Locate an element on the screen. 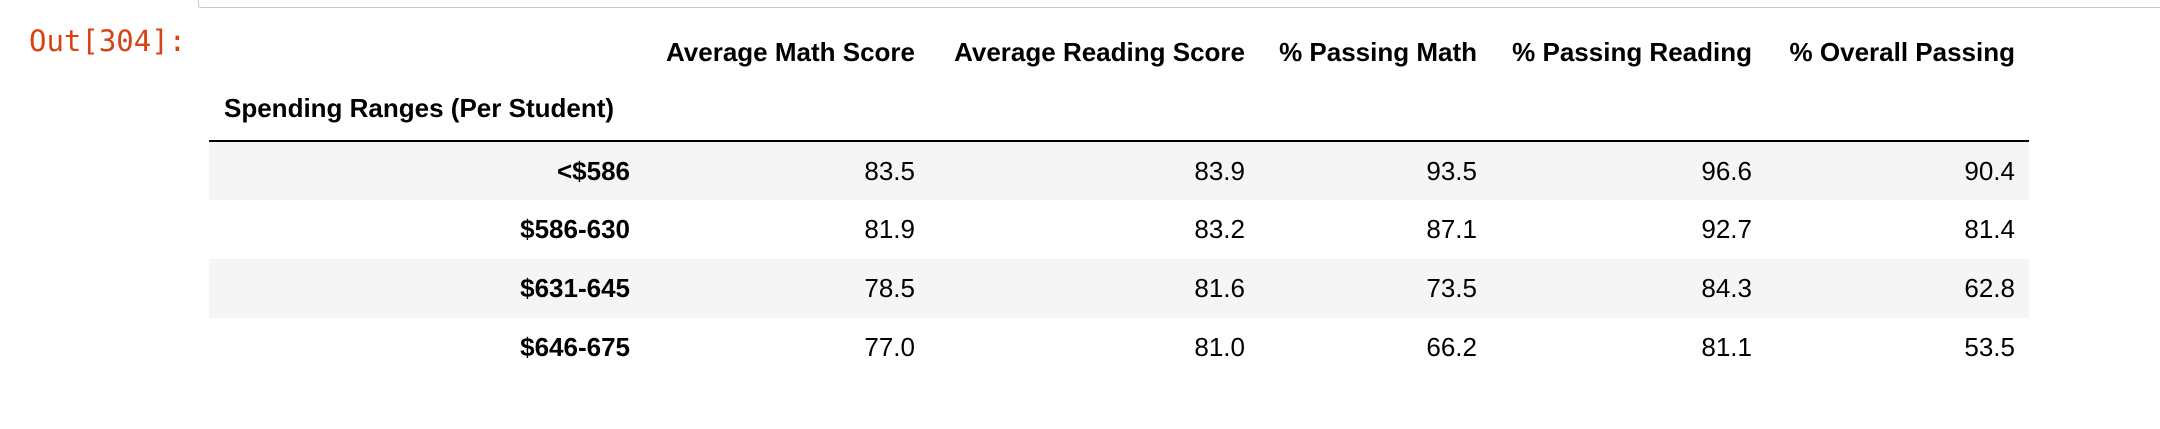 This screenshot has height=429, width=2160. table-cell: 81.9 is located at coordinates (889, 229).